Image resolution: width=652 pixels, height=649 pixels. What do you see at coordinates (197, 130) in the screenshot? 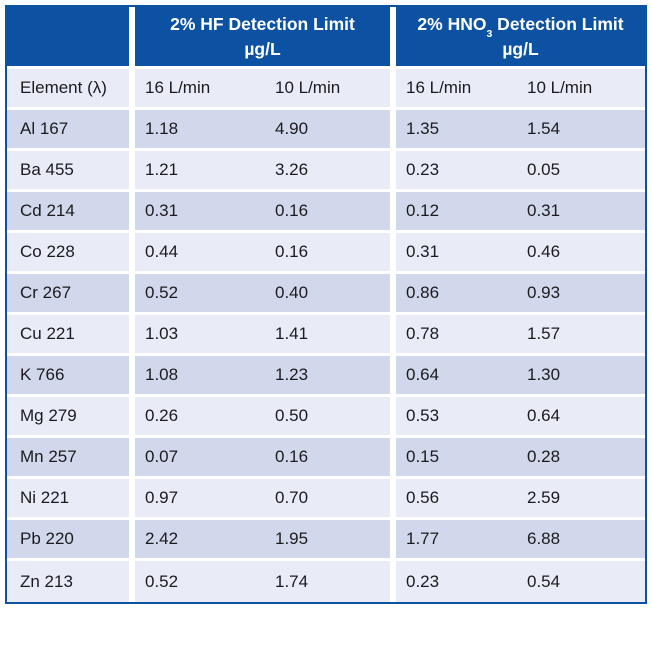
I see `value-cell: 1.18` at bounding box center [197, 130].